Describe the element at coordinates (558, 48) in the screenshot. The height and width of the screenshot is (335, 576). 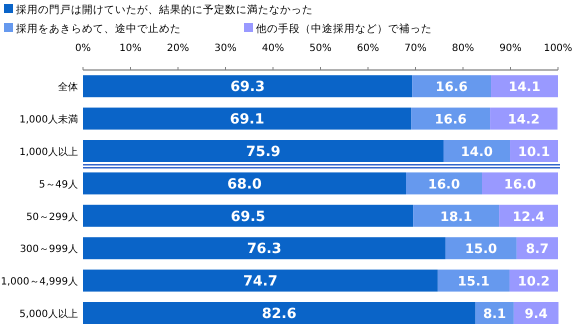
I see `x-tick-label: 100%` at that location.